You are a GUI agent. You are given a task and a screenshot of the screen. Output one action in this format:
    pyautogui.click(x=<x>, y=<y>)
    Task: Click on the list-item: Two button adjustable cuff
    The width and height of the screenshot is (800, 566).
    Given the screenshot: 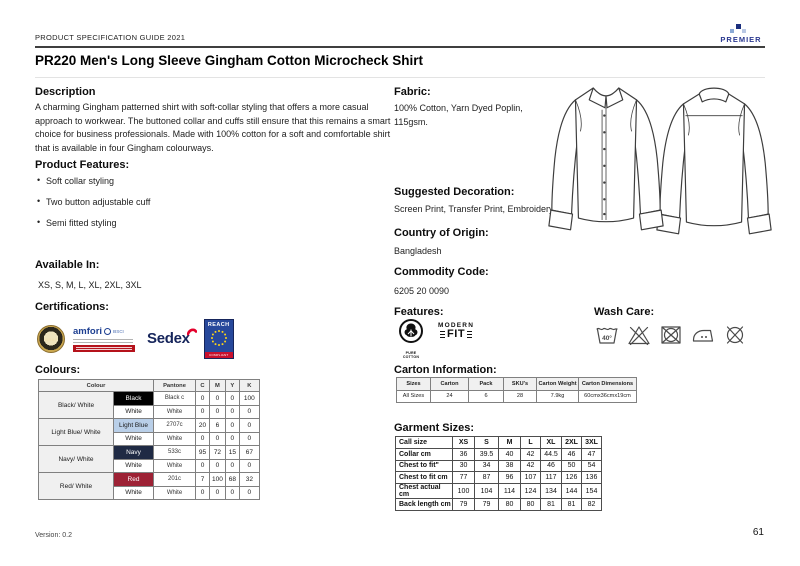 What is the action you would take?
    pyautogui.click(x=93, y=201)
    